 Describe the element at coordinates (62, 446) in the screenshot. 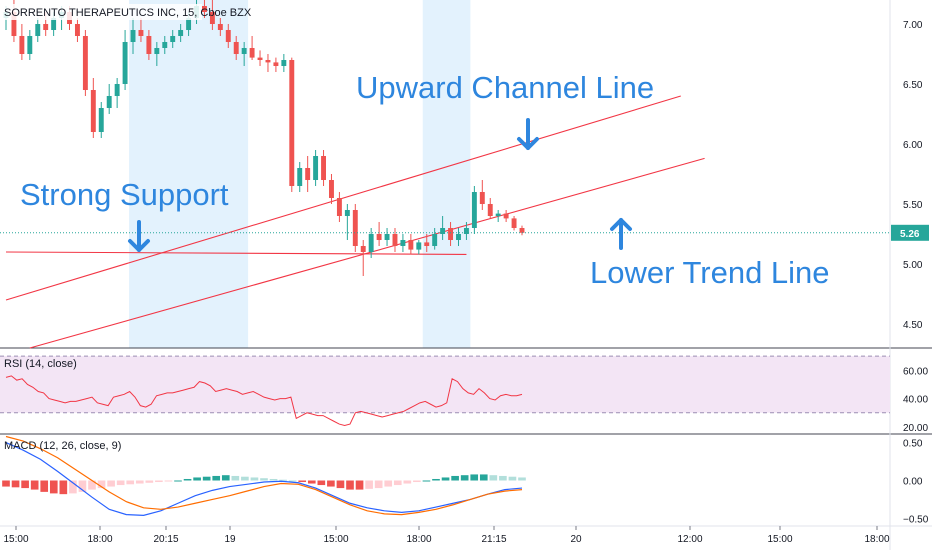

I see `macd-title: MACD (12, 26, close, 9)` at that location.